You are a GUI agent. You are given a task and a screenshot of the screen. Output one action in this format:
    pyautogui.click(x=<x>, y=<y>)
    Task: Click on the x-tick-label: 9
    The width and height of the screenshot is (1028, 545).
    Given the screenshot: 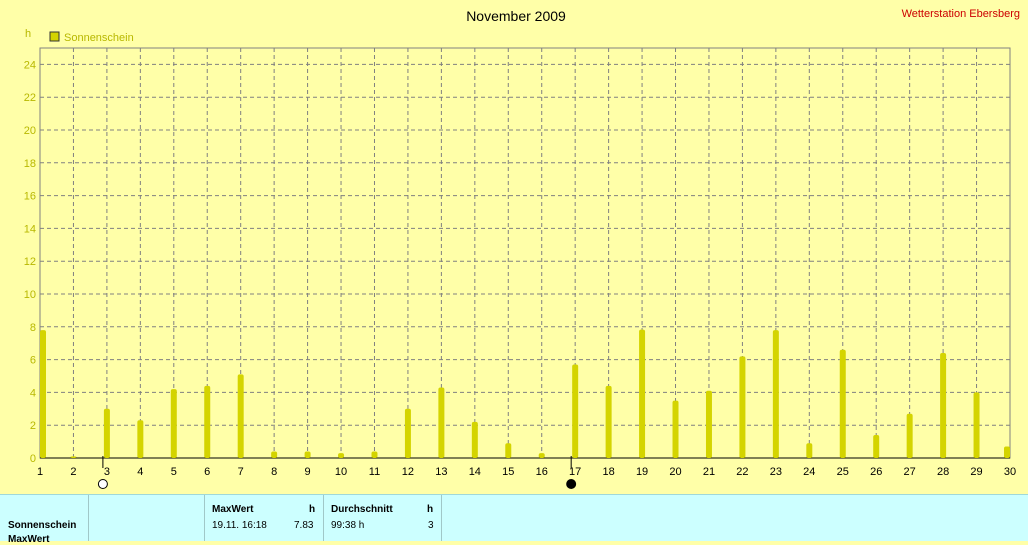 What is the action you would take?
    pyautogui.click(x=308, y=472)
    